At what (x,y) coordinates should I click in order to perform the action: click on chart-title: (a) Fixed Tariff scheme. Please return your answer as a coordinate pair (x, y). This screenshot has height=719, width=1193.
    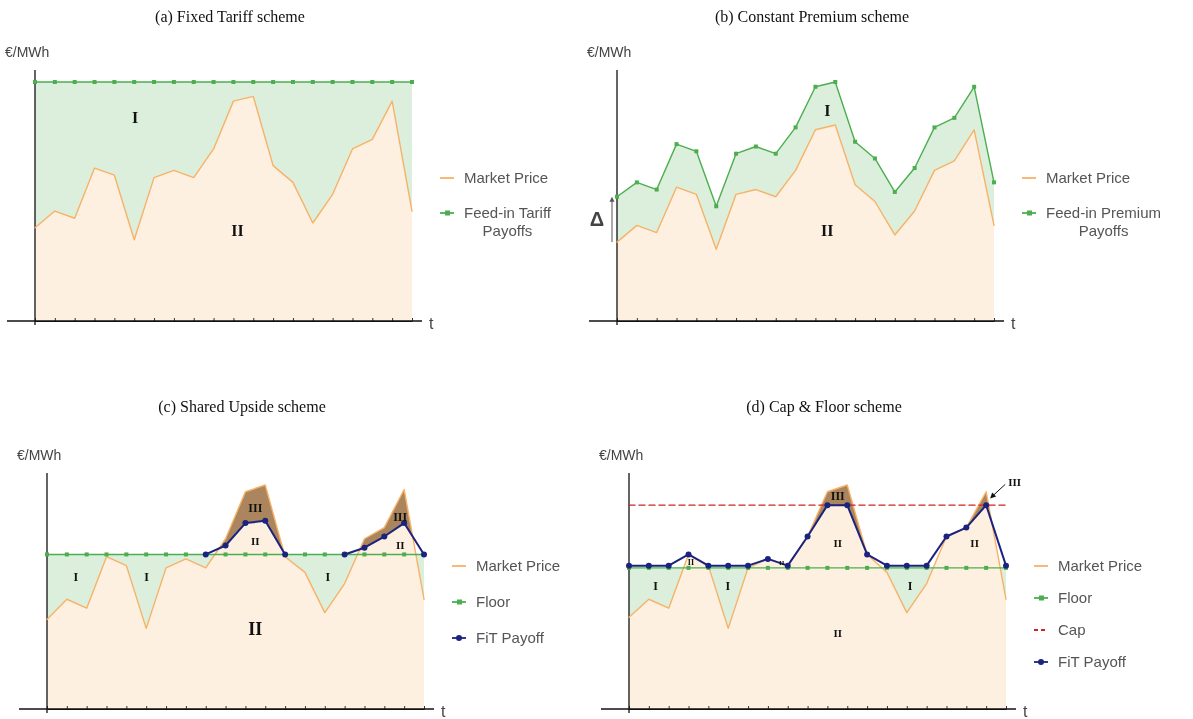
    Looking at the image, I should click on (230, 17).